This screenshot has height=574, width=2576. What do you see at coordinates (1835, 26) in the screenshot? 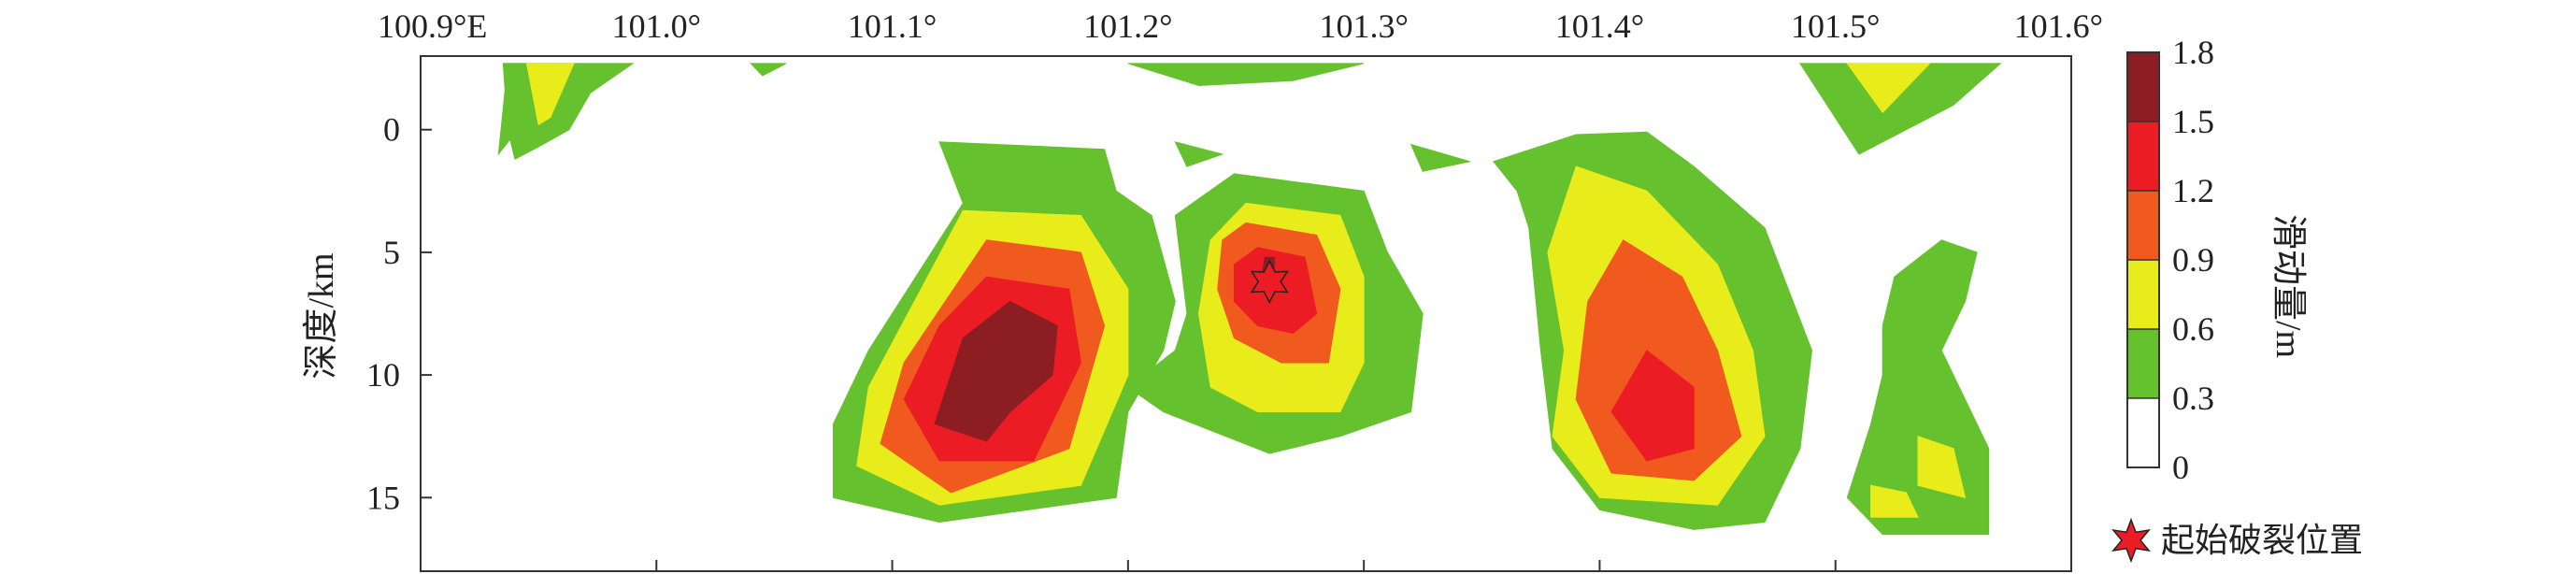
I see `x-tick-label: 101.5°` at bounding box center [1835, 26].